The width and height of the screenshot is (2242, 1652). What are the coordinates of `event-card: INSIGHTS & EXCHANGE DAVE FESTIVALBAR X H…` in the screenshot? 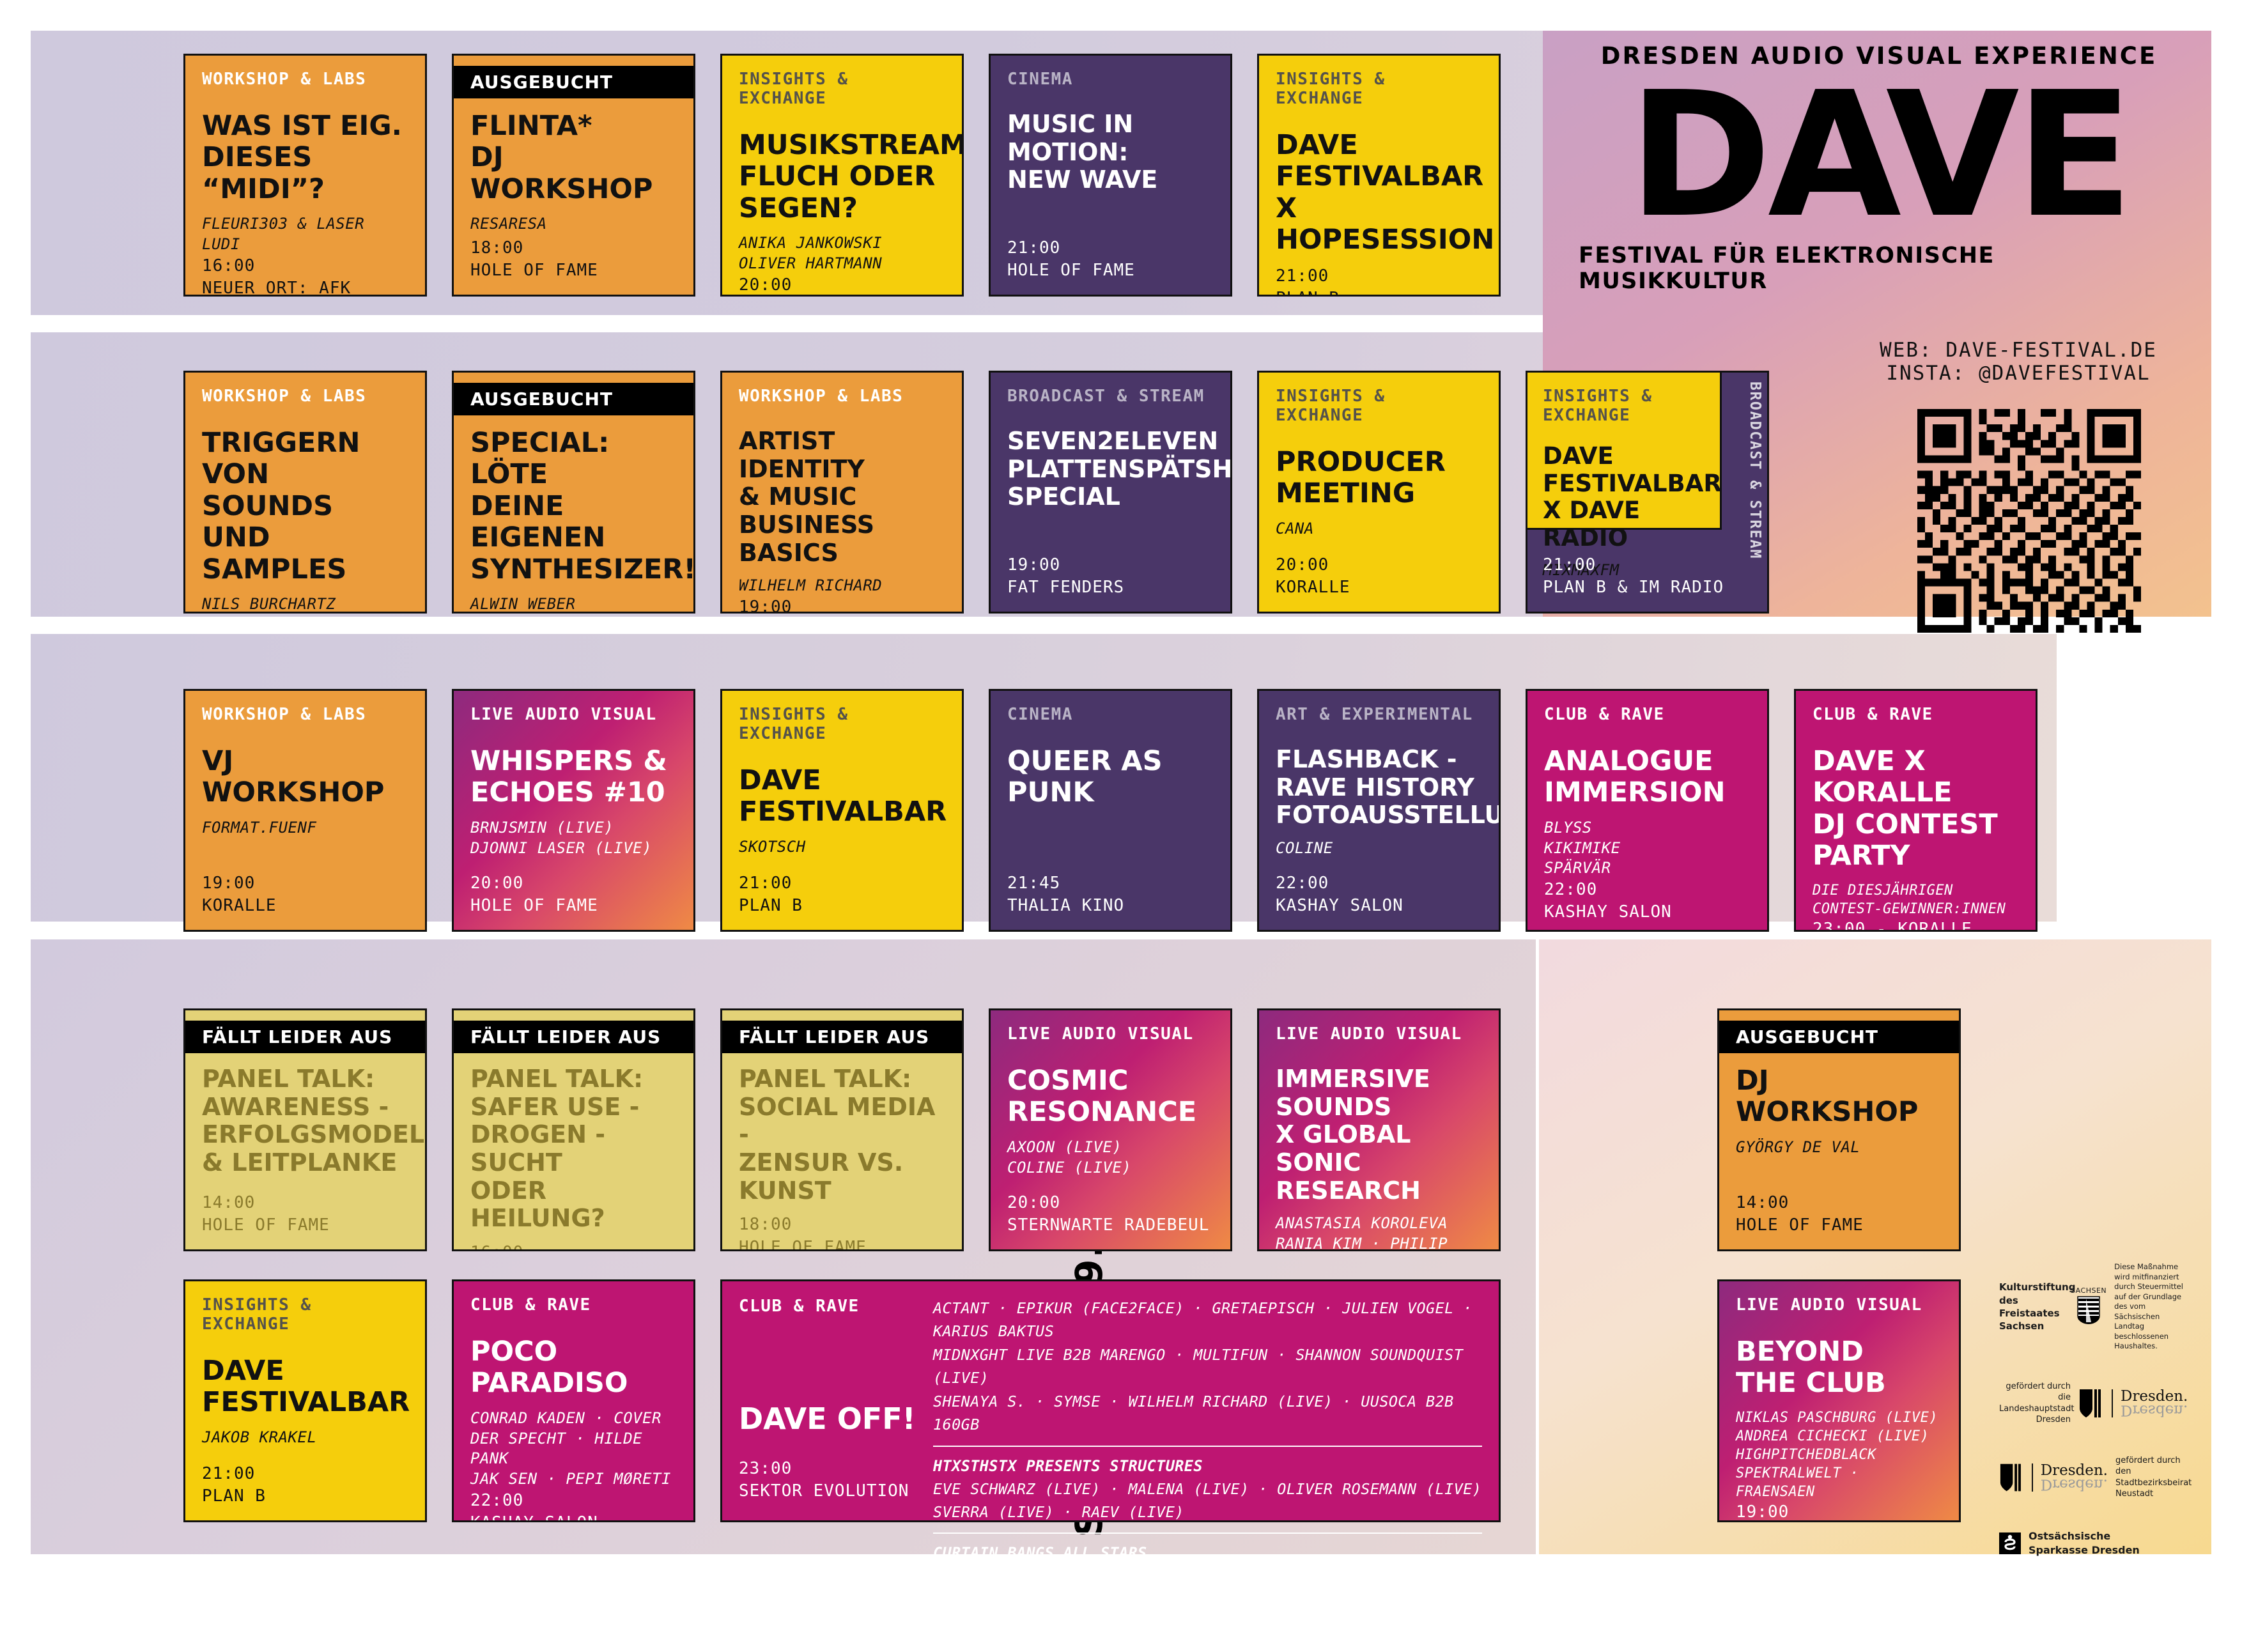 It's located at (1379, 175).